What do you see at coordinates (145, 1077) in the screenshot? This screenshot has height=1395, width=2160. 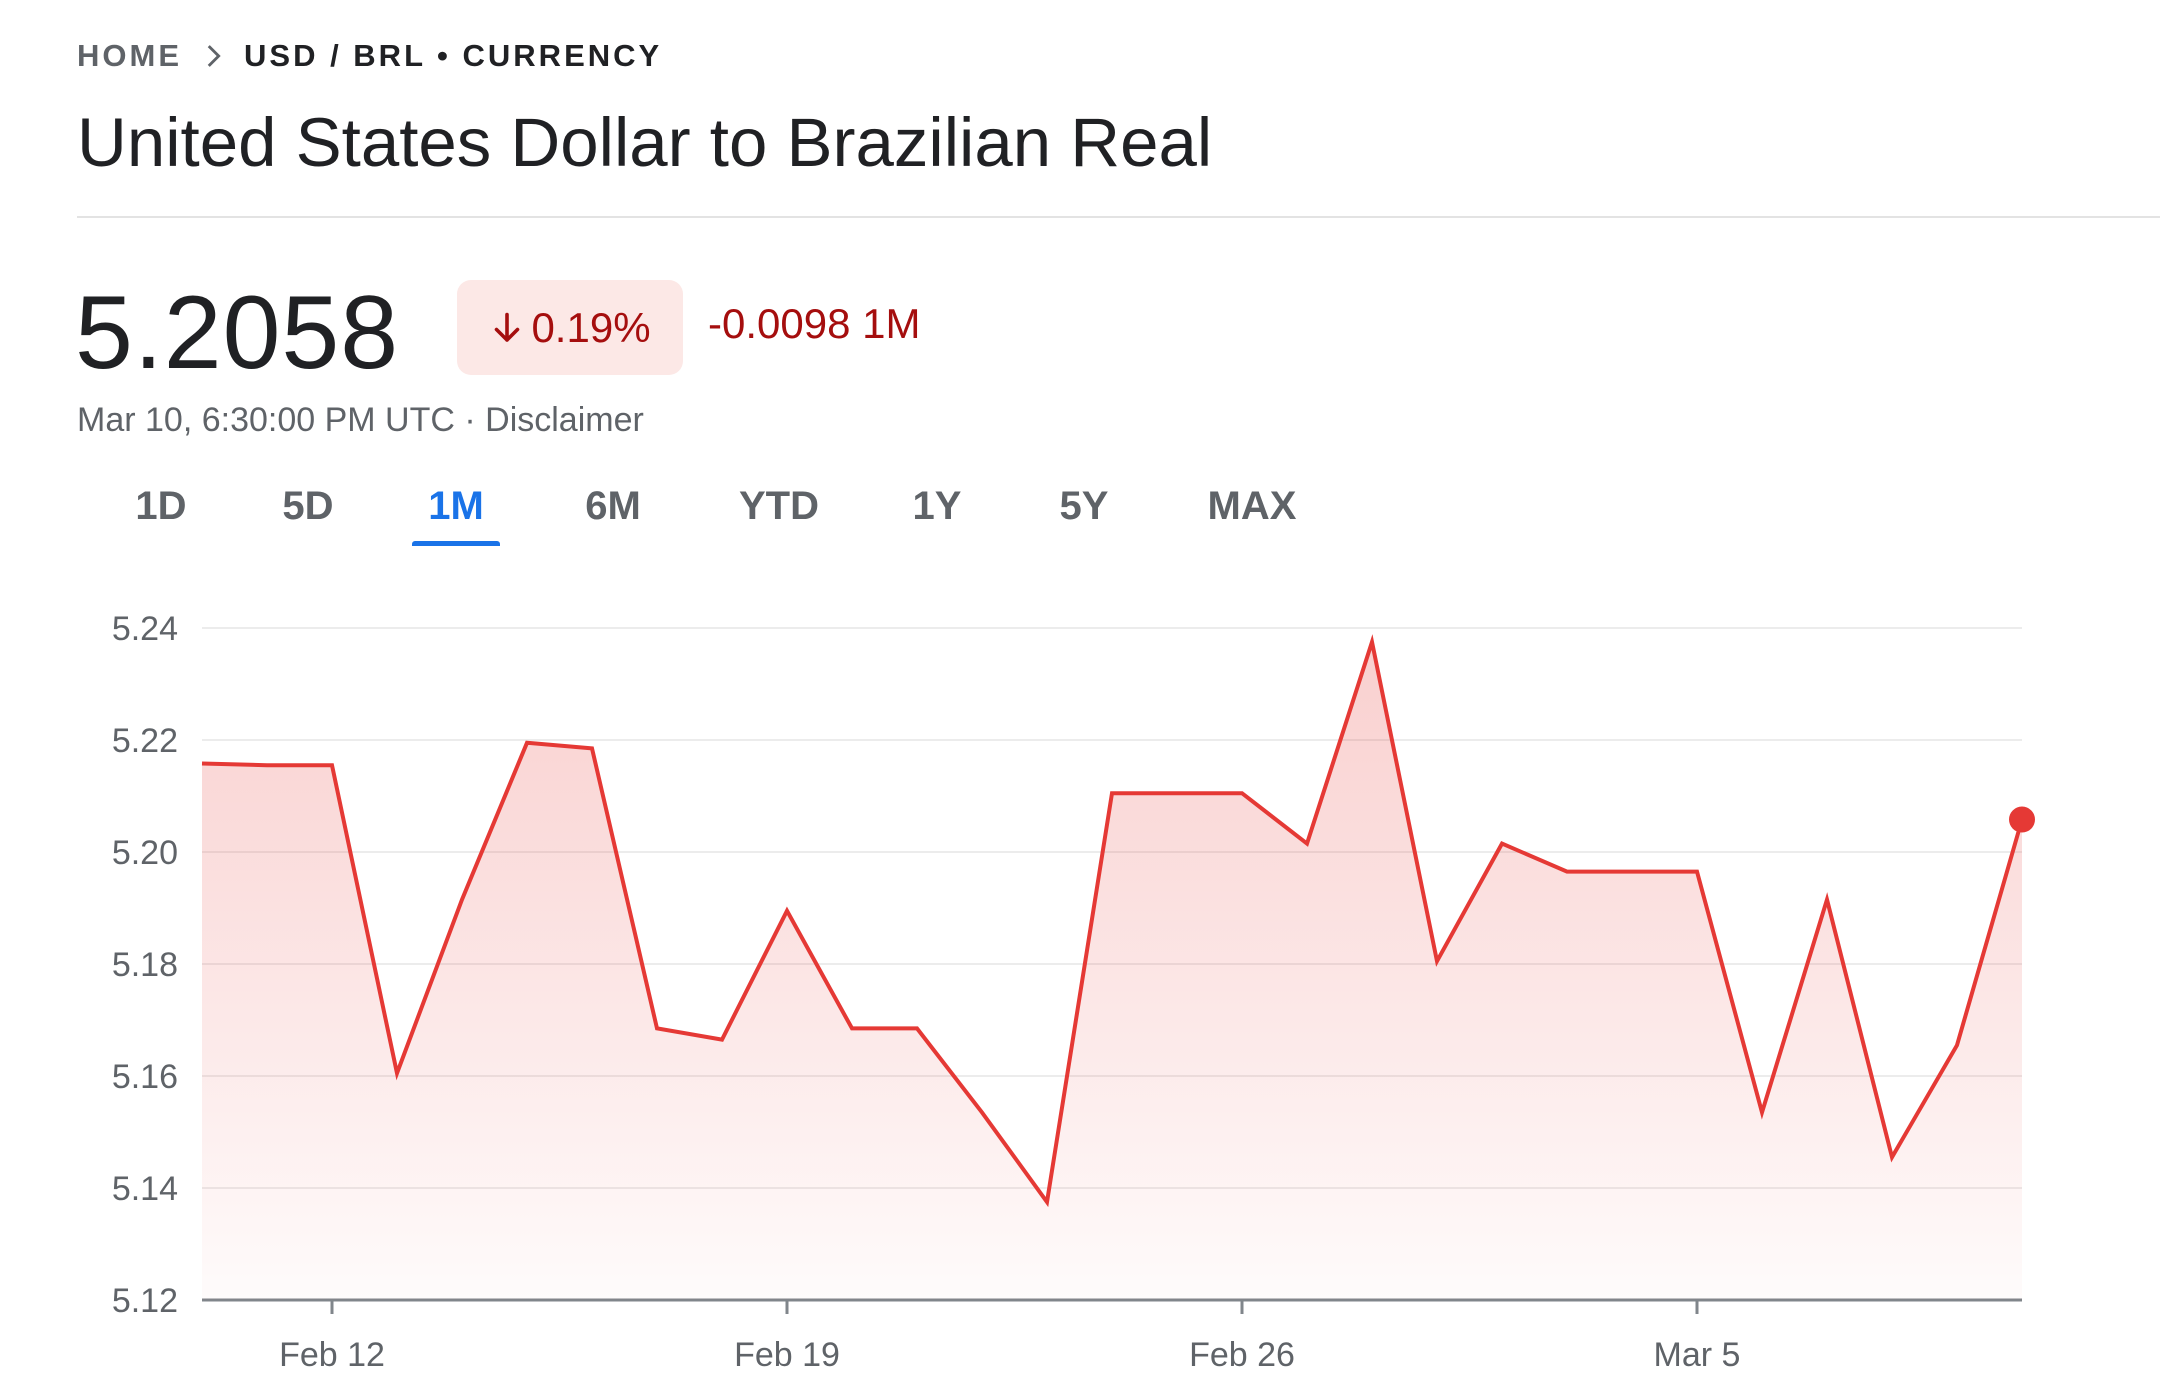 I see `y-tick-label: 5.16` at bounding box center [145, 1077].